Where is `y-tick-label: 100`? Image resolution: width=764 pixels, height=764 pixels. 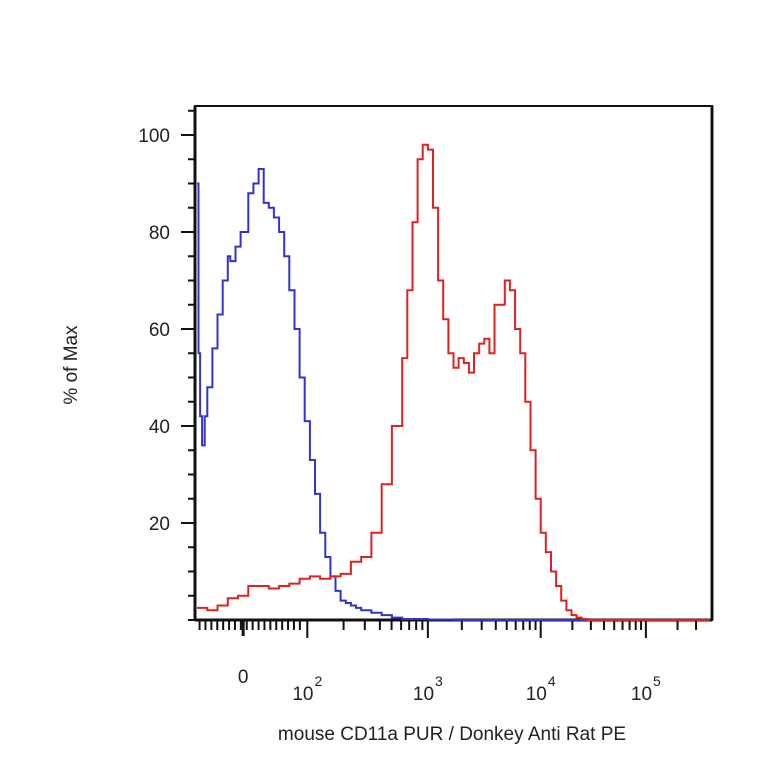
y-tick-label: 100 is located at coordinates (154, 136).